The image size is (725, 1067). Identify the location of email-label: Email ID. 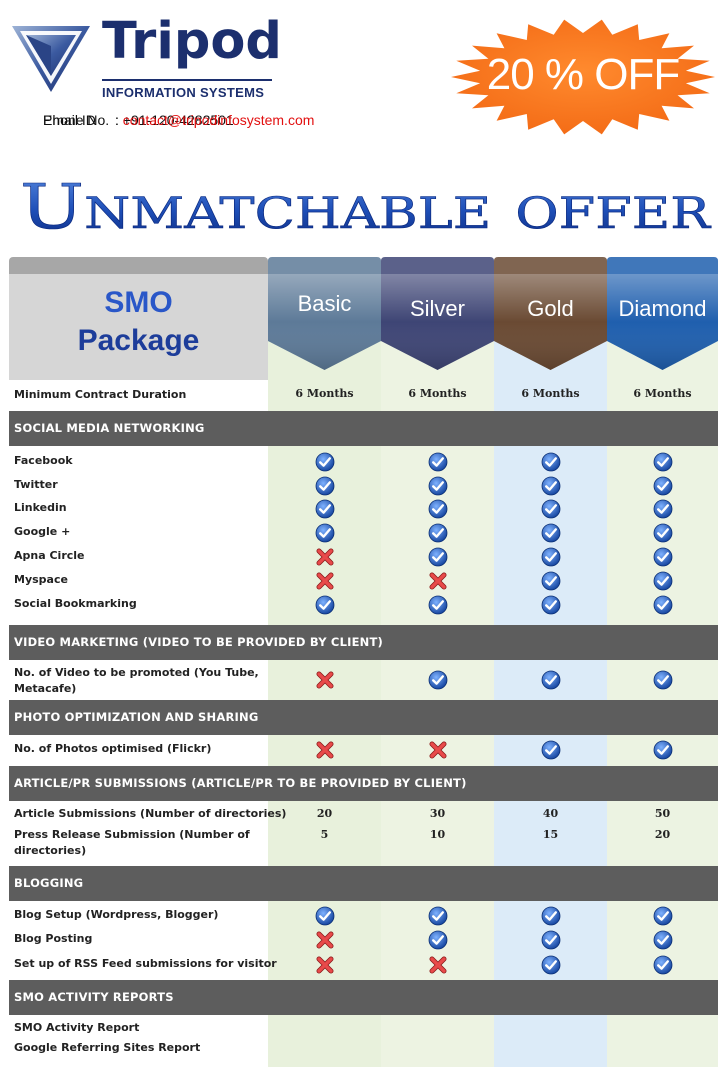
(69, 120).